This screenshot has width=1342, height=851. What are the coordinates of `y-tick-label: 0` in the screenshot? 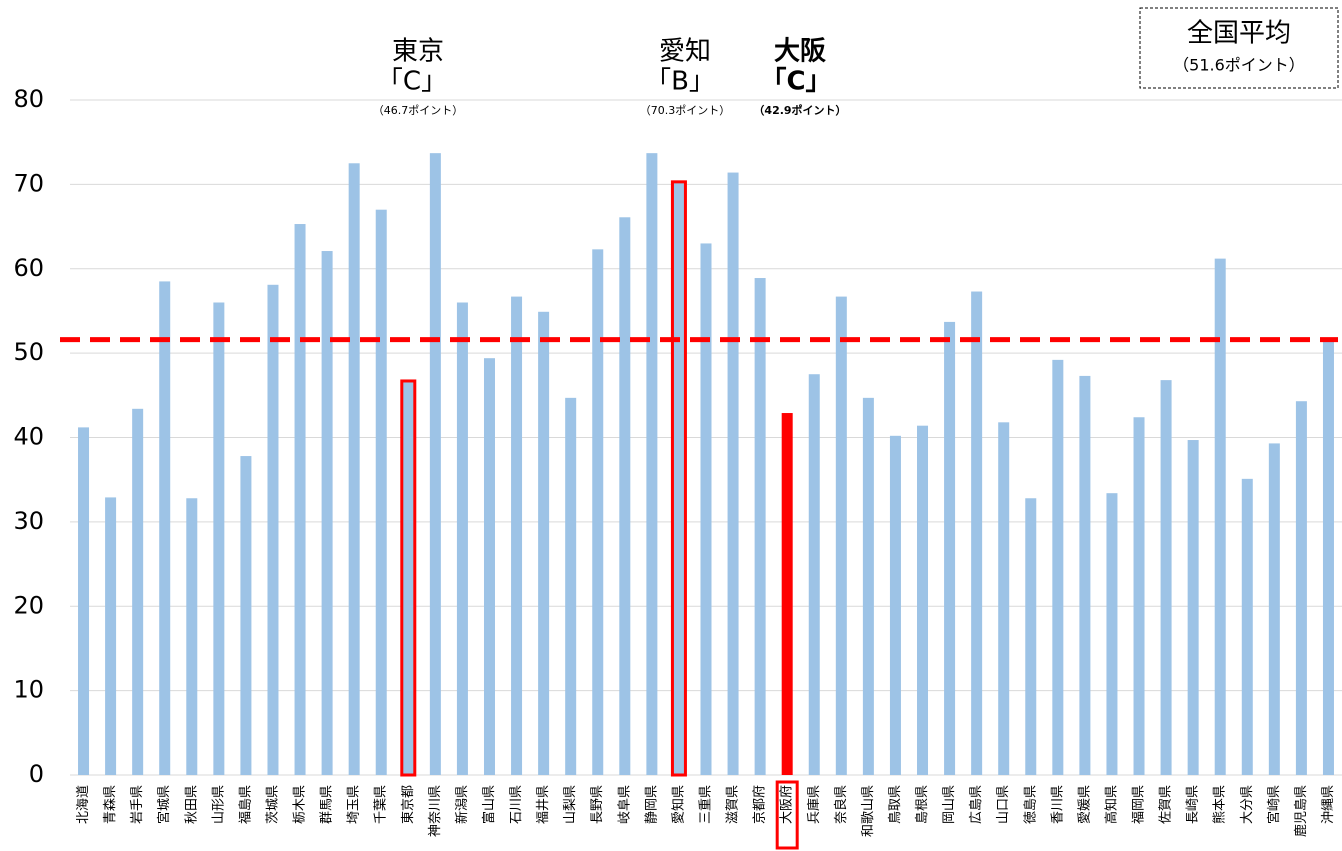 It's located at (36, 774).